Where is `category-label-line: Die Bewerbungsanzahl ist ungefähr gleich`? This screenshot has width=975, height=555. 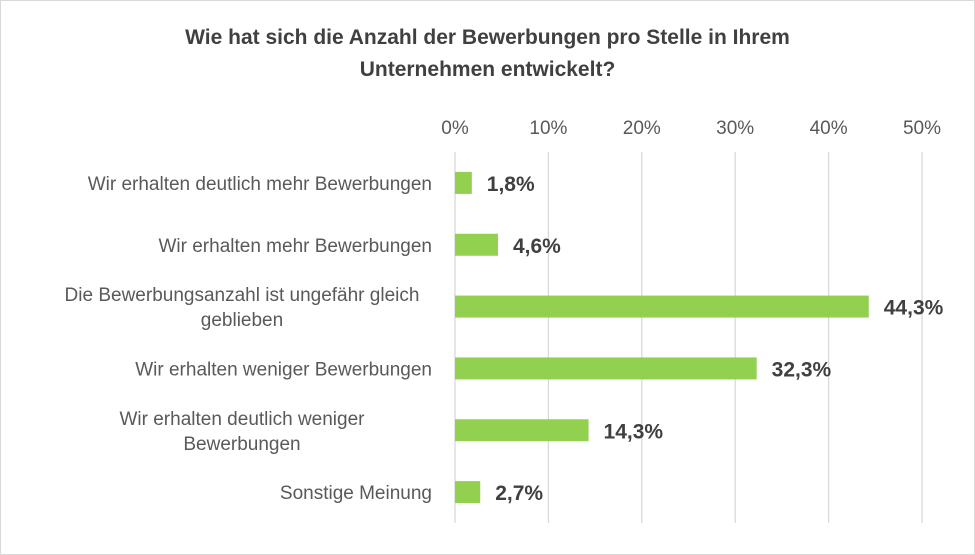
category-label-line: Die Bewerbungsanzahl ist ungefähr gleich is located at coordinates (242, 295).